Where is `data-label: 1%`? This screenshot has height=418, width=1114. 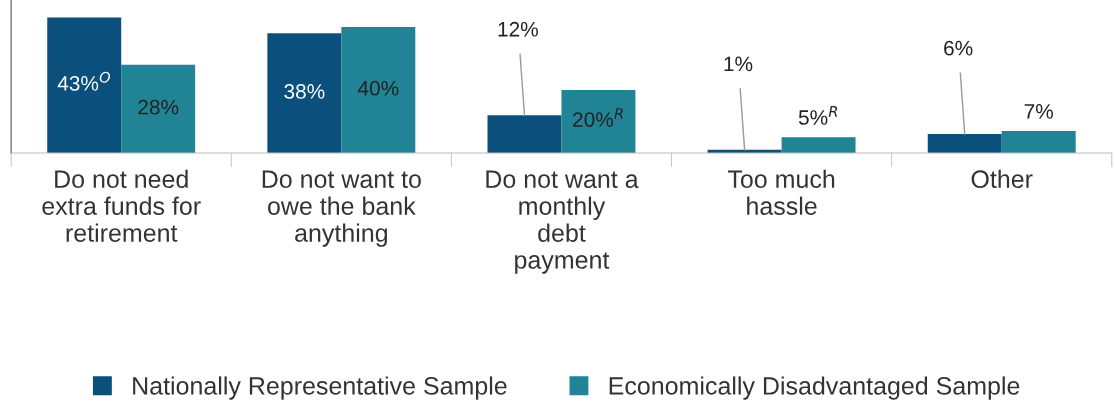
data-label: 1% is located at coordinates (738, 64).